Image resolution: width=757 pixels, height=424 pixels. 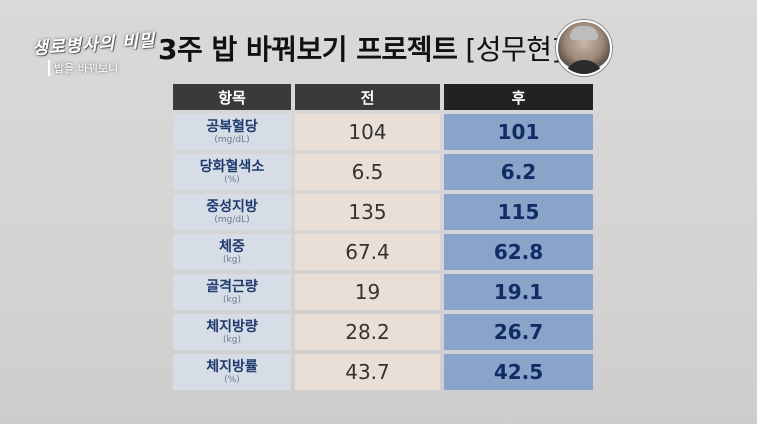 I want to click on table-row: 체지방량 (kg) 28.2 26.7, so click(x=383, y=332).